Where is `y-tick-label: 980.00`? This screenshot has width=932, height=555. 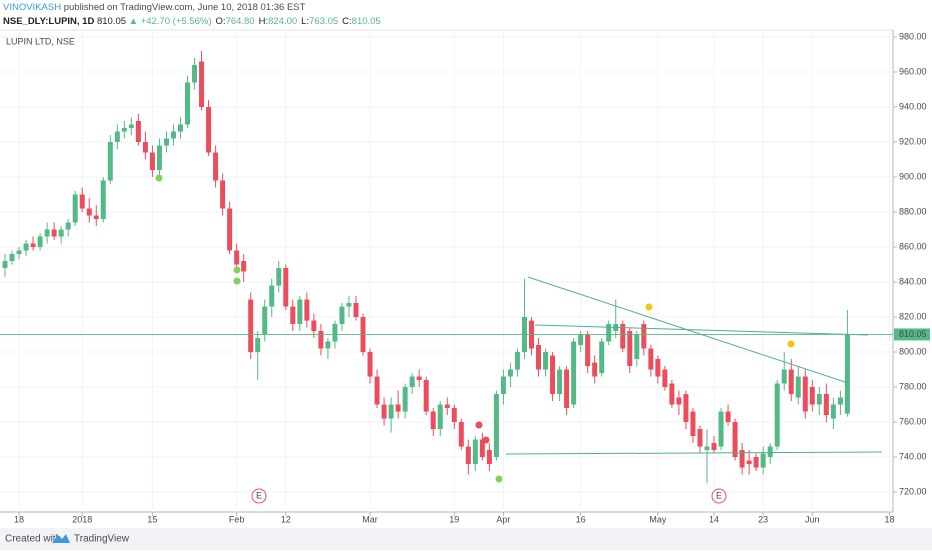
y-tick-label: 980.00 is located at coordinates (913, 36).